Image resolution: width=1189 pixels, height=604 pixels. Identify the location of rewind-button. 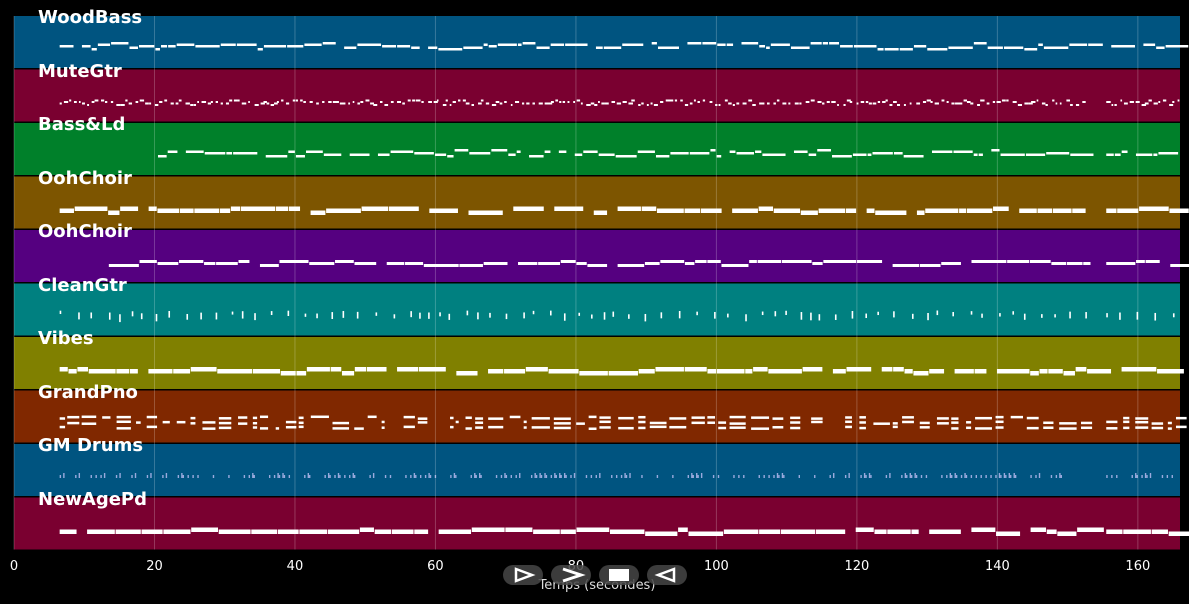
(667, 575).